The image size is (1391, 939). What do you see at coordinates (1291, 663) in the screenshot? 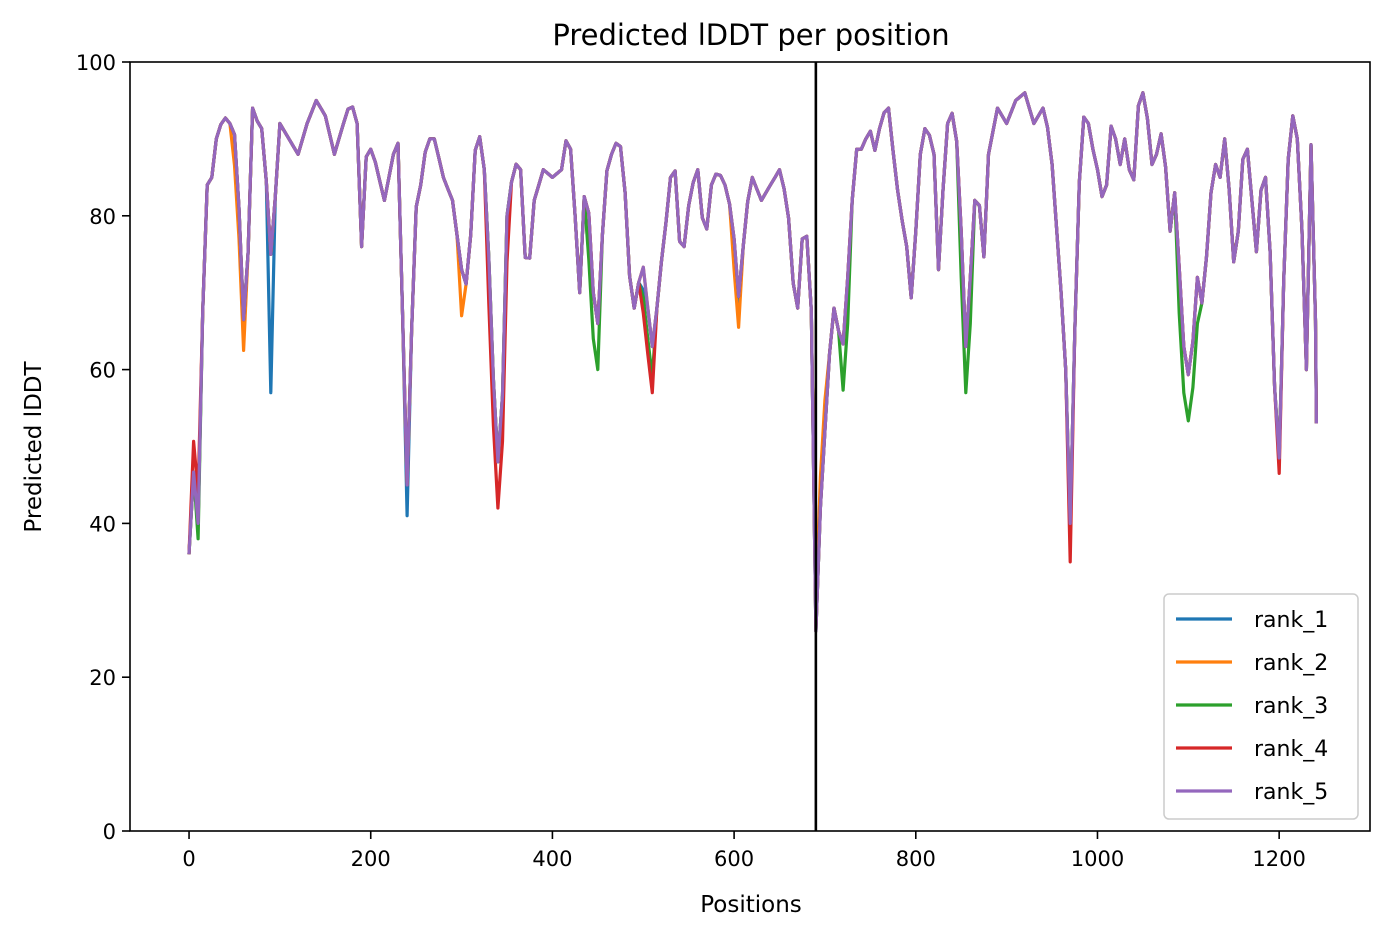
I see `legend-label-rank_2: rank_2` at bounding box center [1291, 663].